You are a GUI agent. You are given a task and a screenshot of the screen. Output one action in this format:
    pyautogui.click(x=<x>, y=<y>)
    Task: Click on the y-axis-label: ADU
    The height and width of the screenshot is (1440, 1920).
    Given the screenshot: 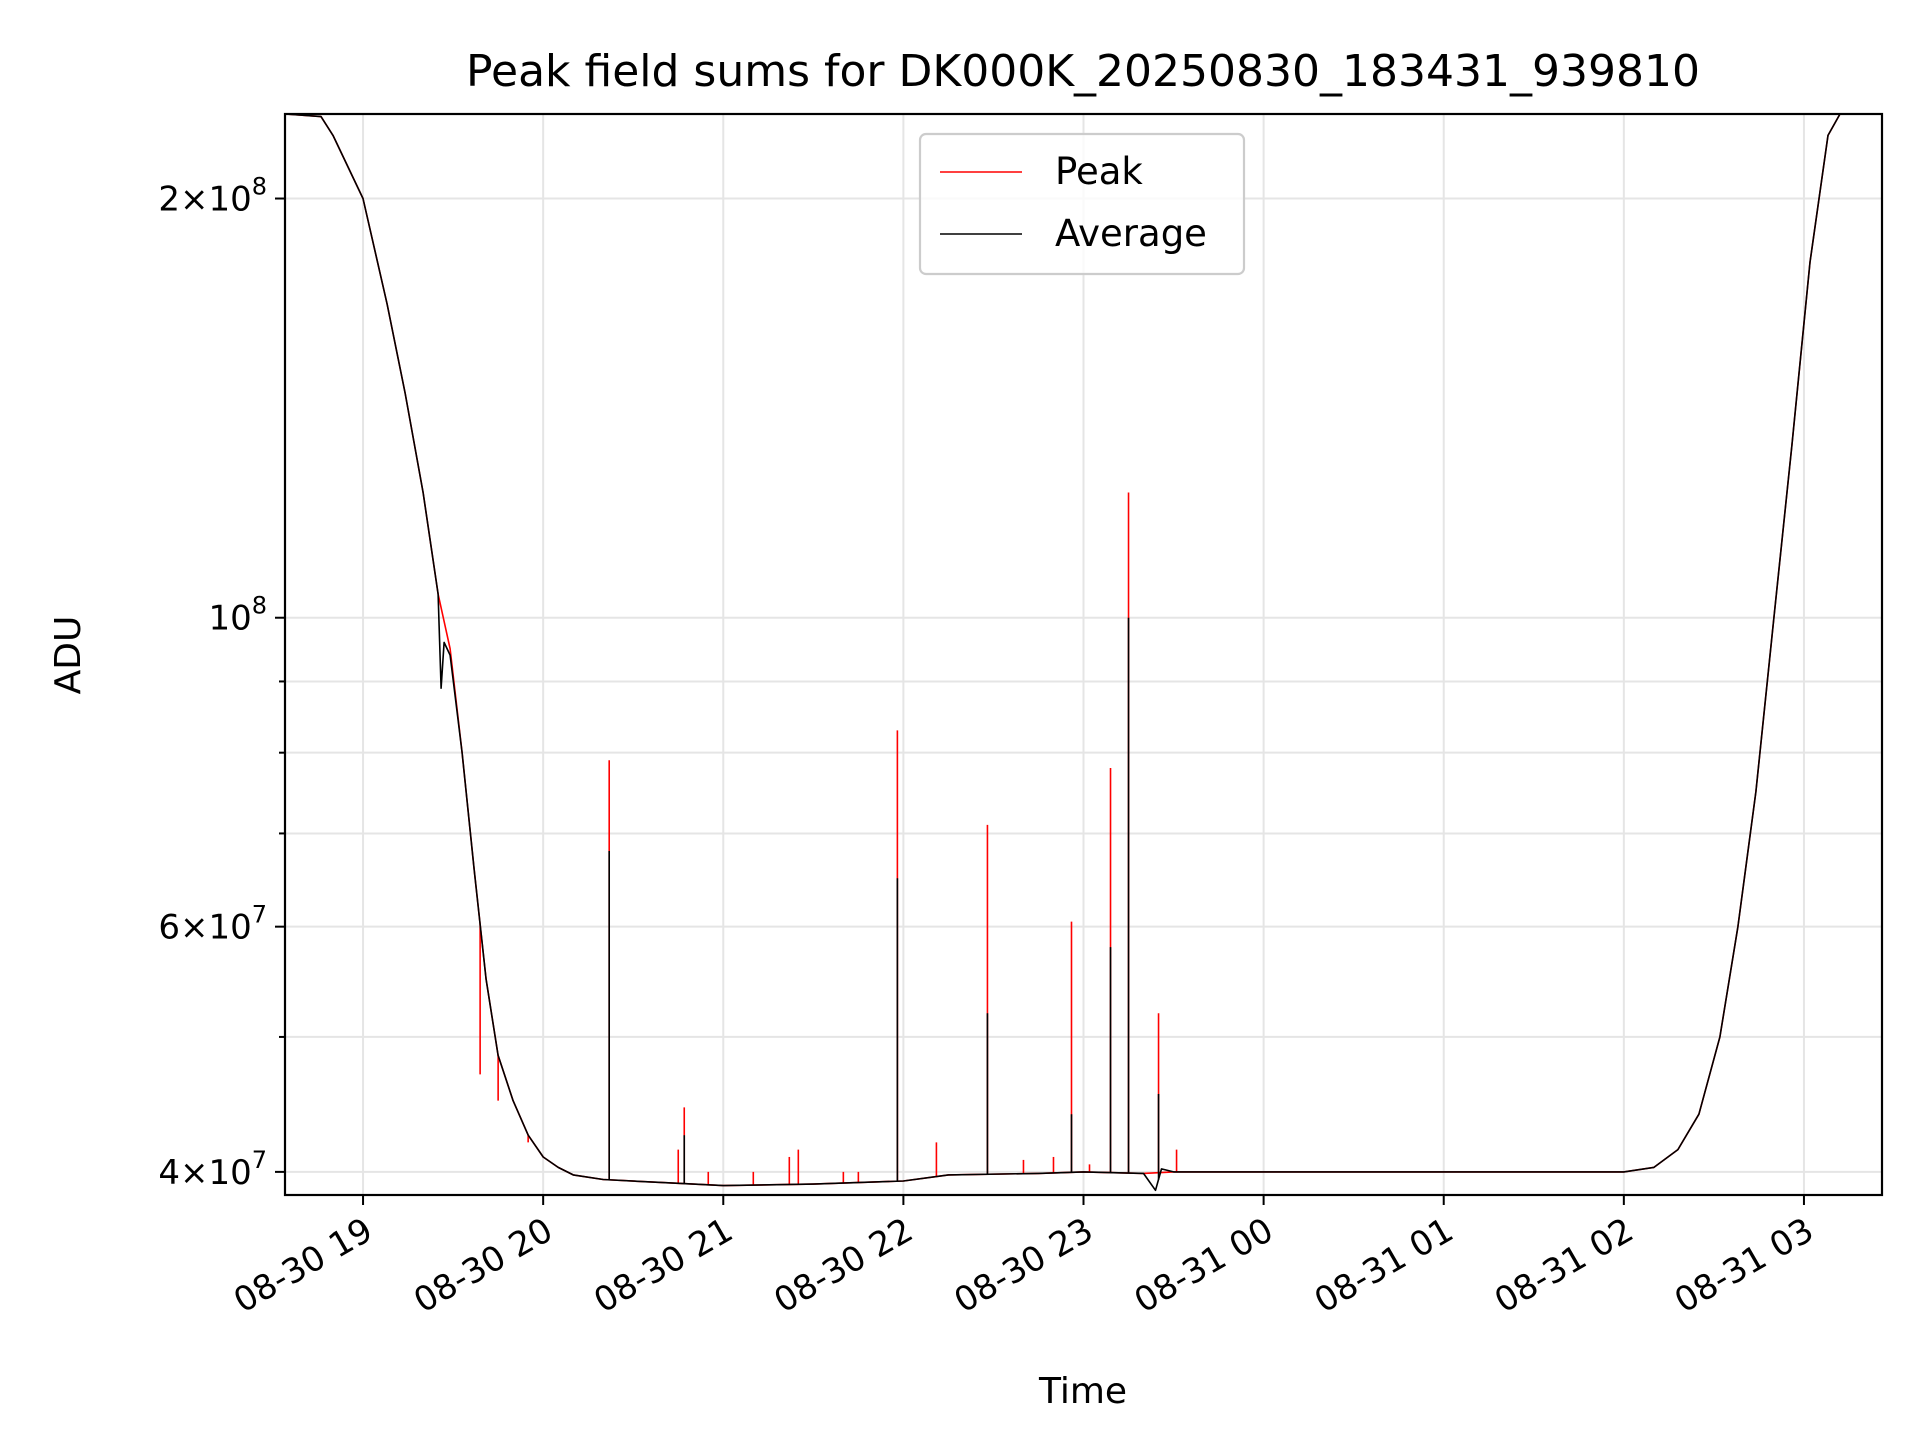 What is the action you would take?
    pyautogui.click(x=68, y=655)
    